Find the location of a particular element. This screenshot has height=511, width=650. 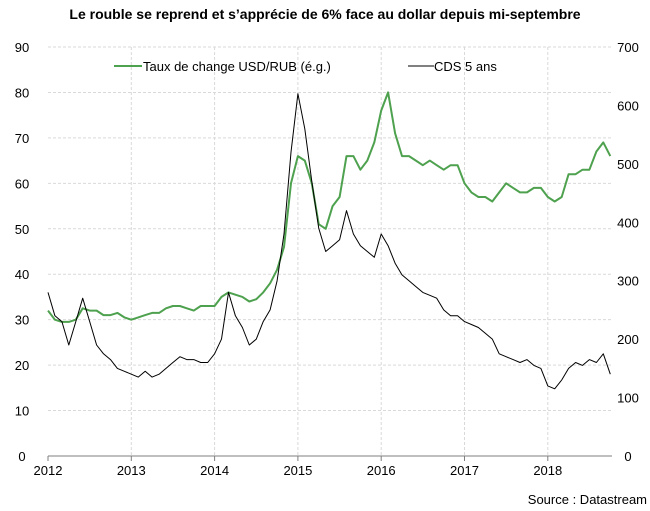

legend-label-cds: CDS 5 ans is located at coordinates (465, 66).